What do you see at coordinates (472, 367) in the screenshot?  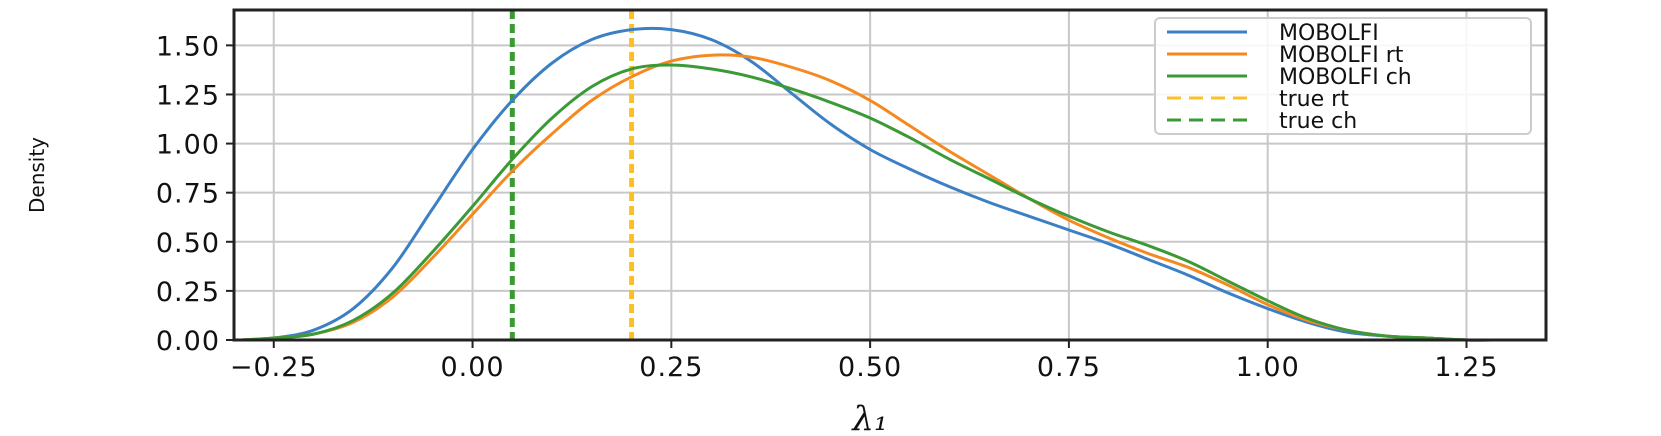 I see `x-tick-label: 0.00` at bounding box center [472, 367].